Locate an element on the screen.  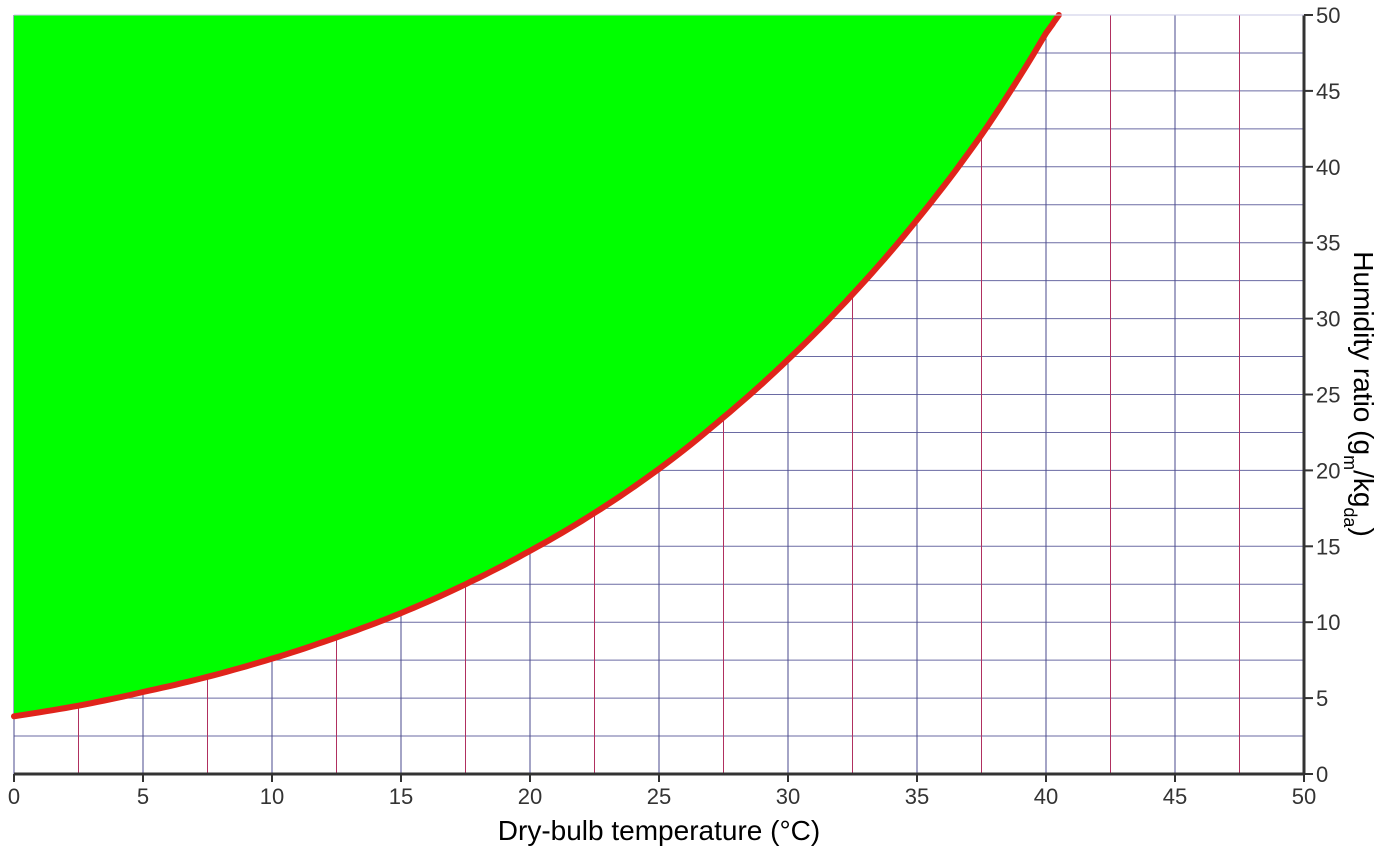
y-tick-labels: 0 5 10 15 20 25 30 35 40 45 50 is located at coordinates (1328, 395).